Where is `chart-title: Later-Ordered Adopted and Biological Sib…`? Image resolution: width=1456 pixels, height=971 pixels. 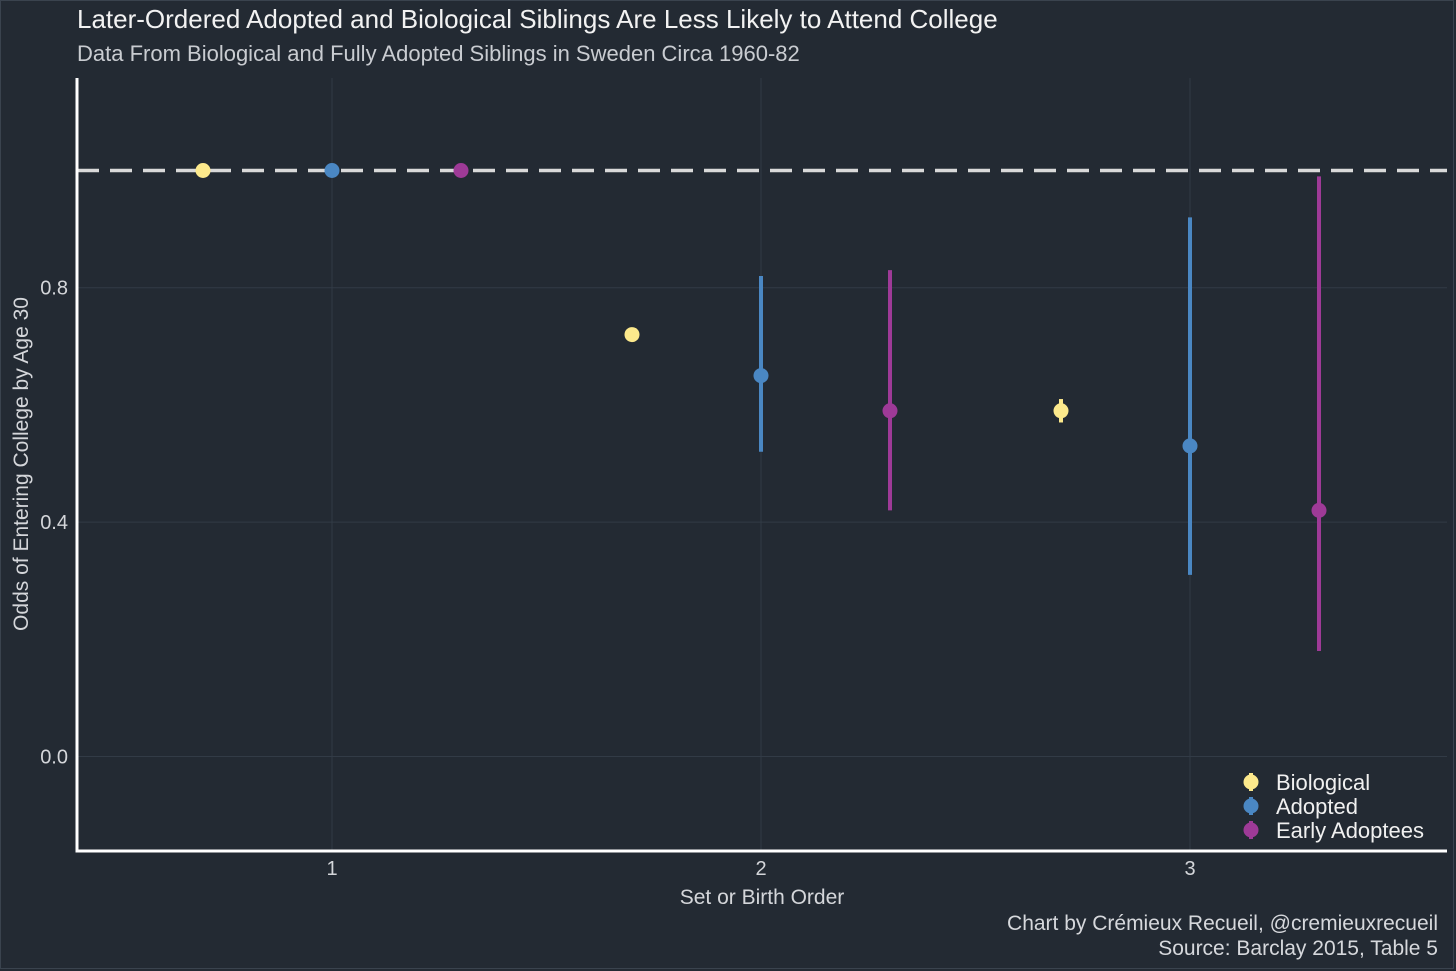 chart-title: Later-Ordered Adopted and Biological Sib… is located at coordinates (537, 19).